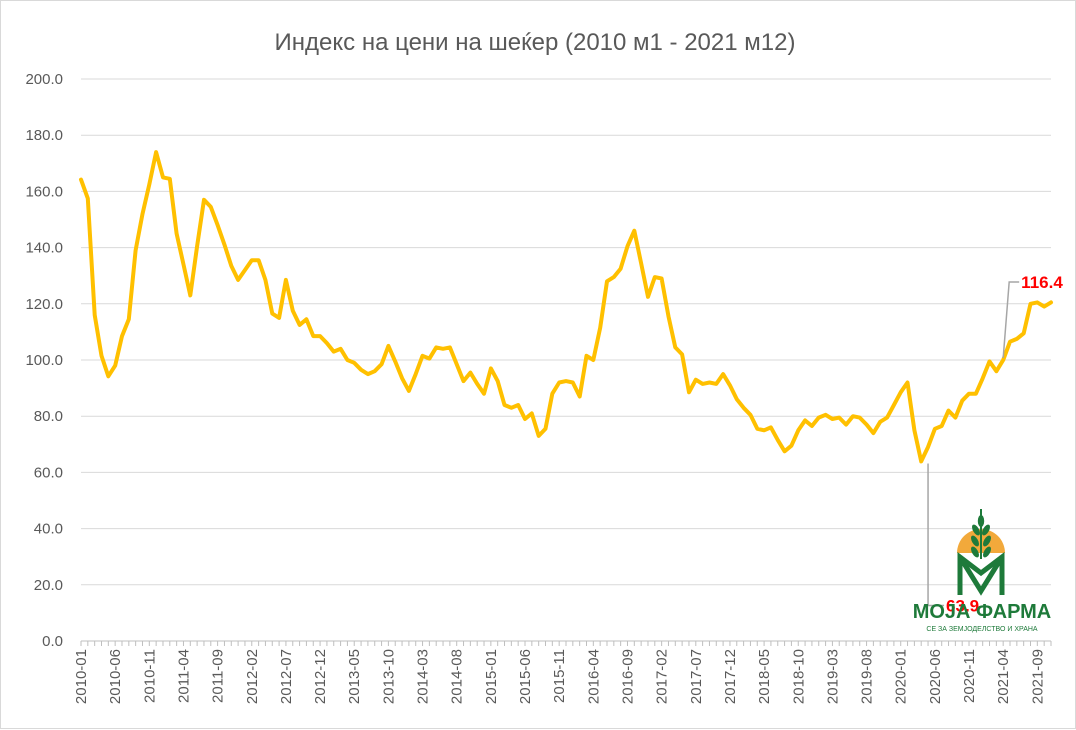 The height and width of the screenshot is (730, 1076). What do you see at coordinates (1003, 676) in the screenshot?
I see `x-tick-label: 2021-04` at bounding box center [1003, 676].